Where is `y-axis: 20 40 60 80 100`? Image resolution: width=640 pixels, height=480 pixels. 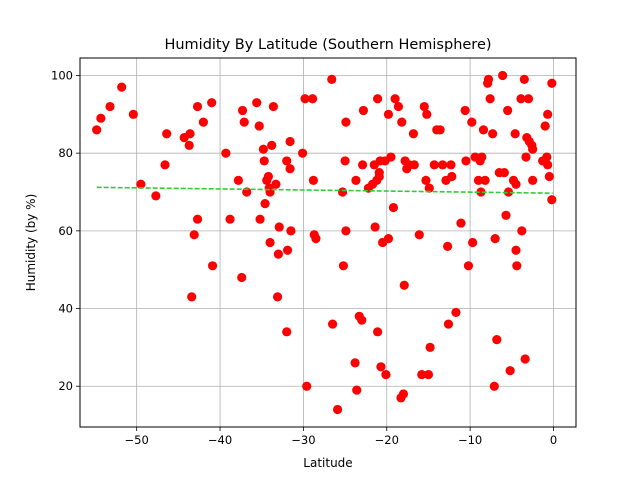
y-axis: 20 40 60 80 100 is located at coordinates (65, 230).